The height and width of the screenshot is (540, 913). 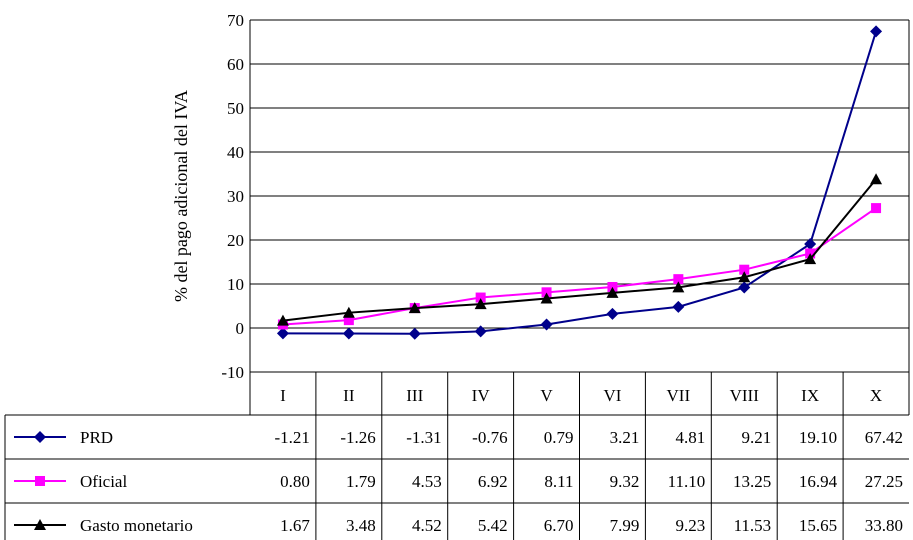 I want to click on y-tick-label: -10, so click(x=232, y=372).